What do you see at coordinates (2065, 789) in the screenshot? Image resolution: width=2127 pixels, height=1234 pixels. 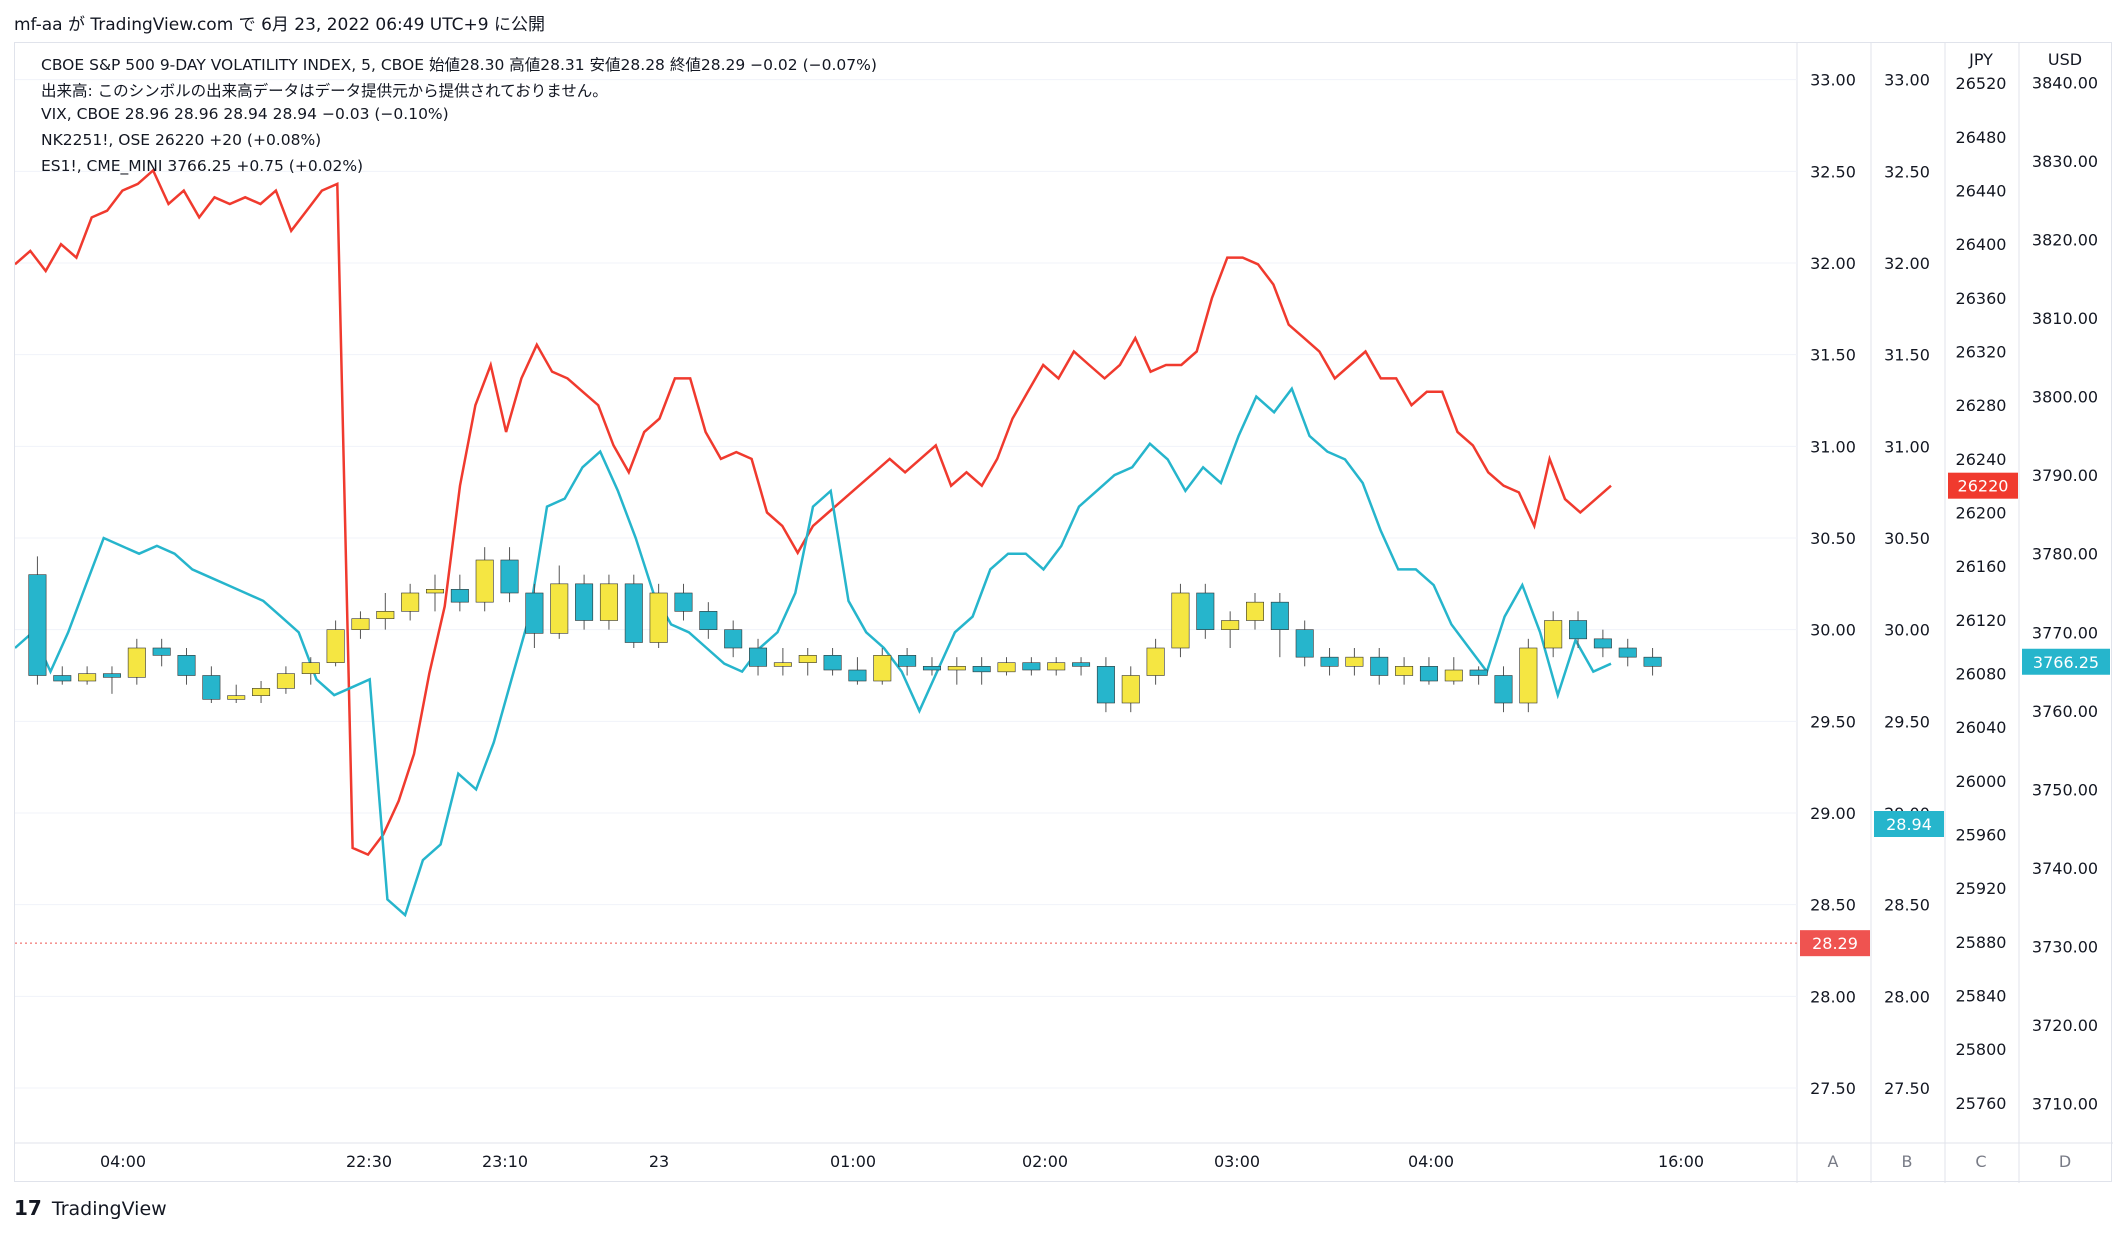 I see `axis-d-tick: 3750.00` at bounding box center [2065, 789].